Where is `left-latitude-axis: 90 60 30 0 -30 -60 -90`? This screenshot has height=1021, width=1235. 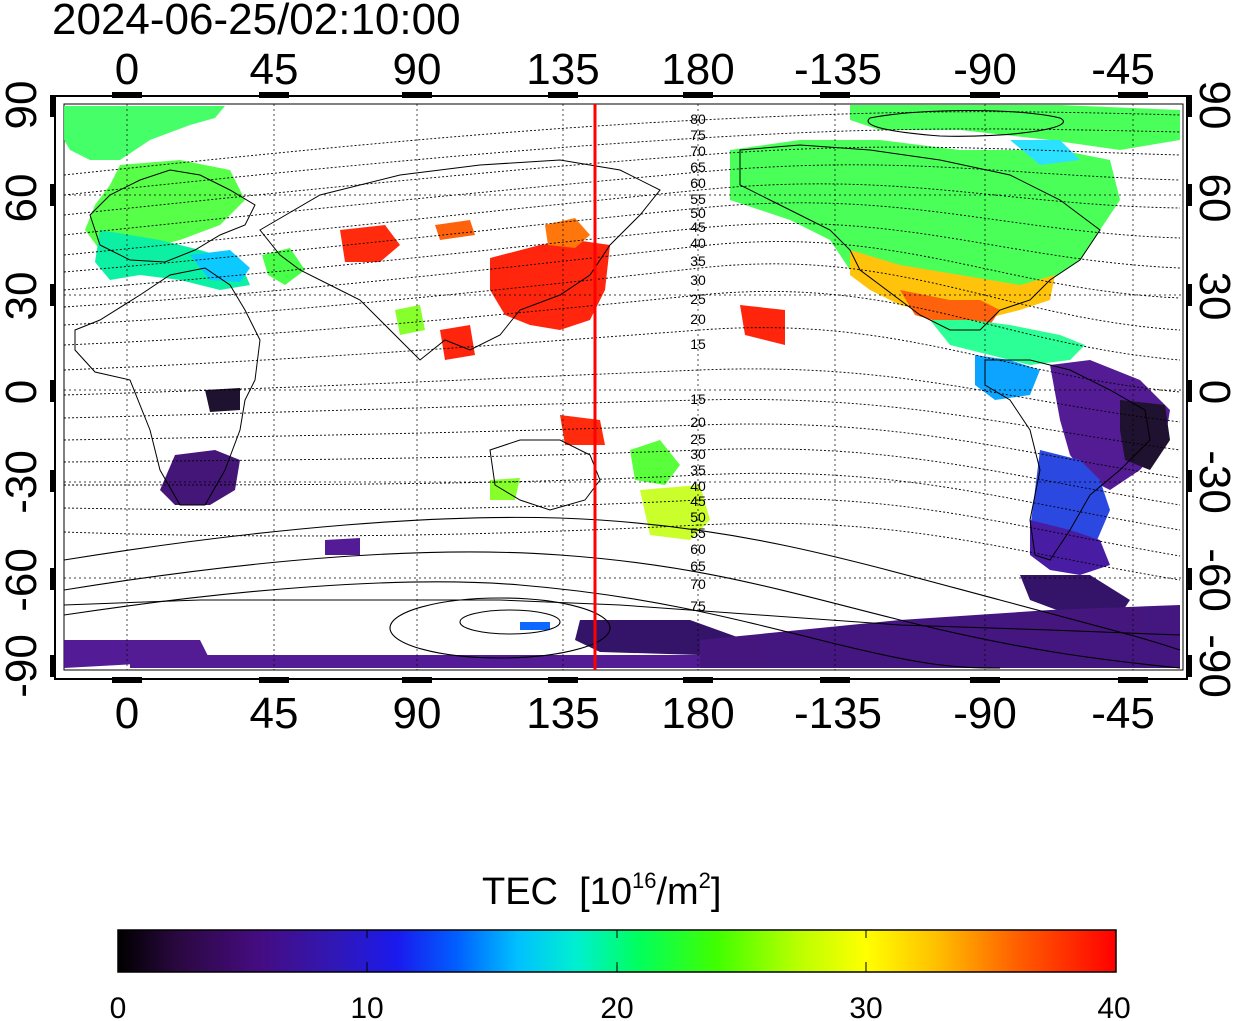 left-latitude-axis: 90 60 30 0 -30 -60 -90 is located at coordinates (23, 389).